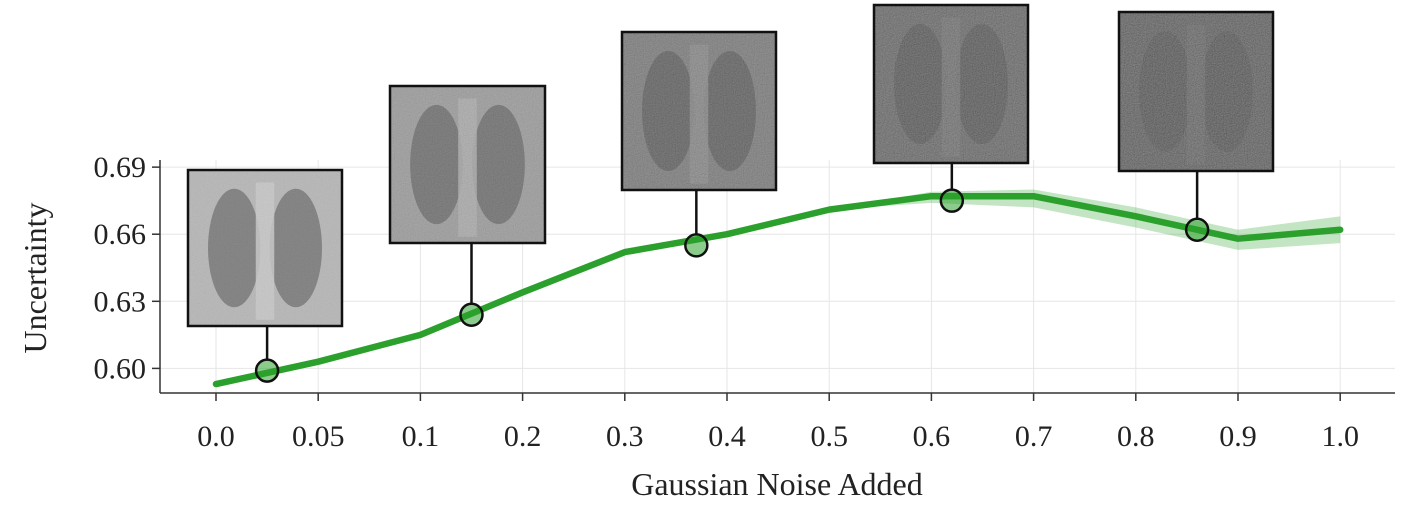 This screenshot has width=1416, height=527. What do you see at coordinates (1238, 436) in the screenshot?
I see `x-tick-label: 0.9` at bounding box center [1238, 436].